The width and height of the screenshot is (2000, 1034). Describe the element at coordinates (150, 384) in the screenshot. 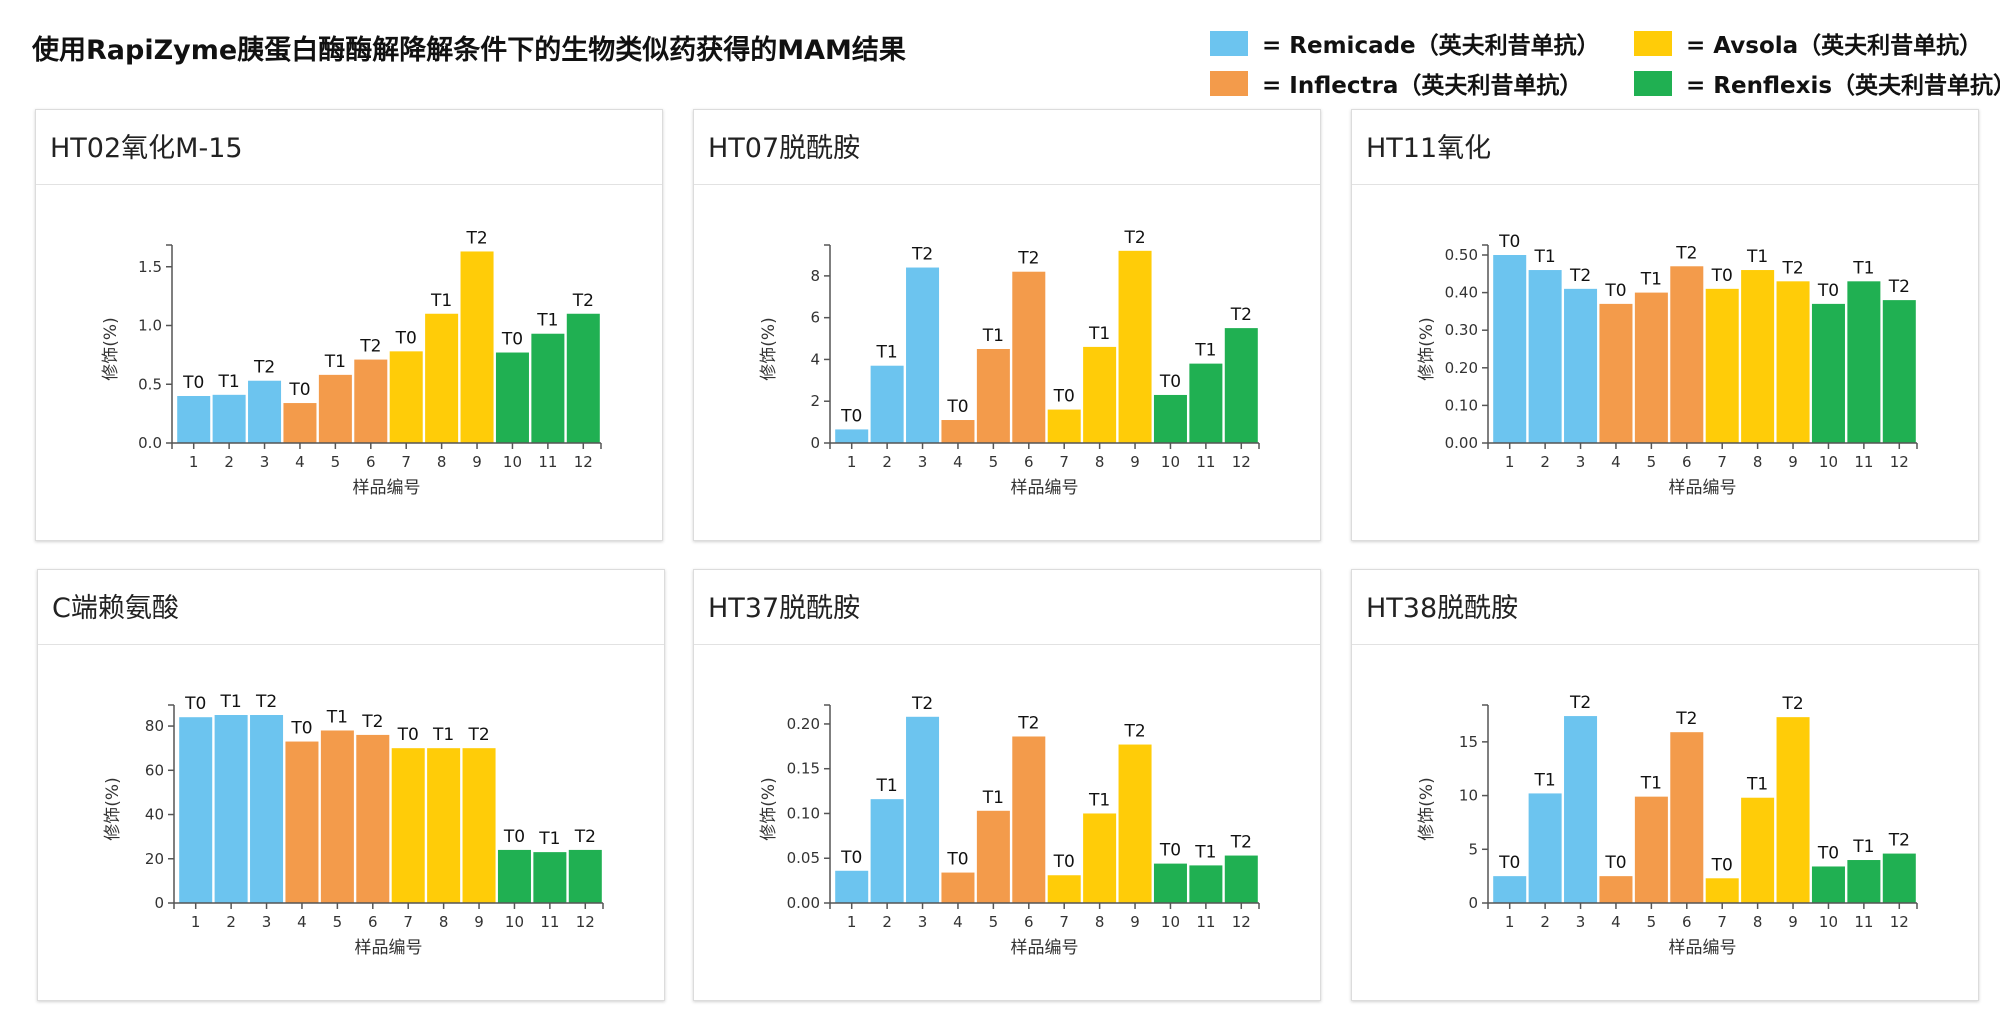

I see `y-tick-label: 0.5` at that location.